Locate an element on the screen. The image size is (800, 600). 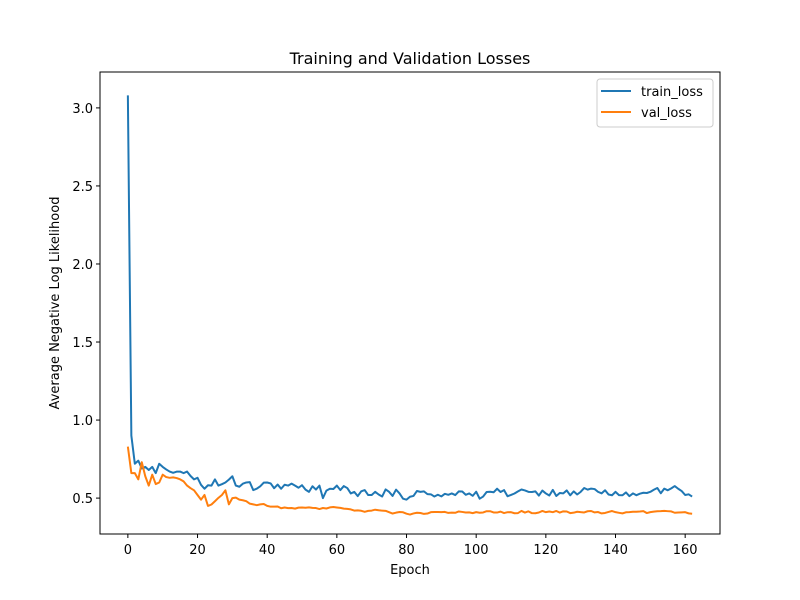
x-tick-label: 160 is located at coordinates (685, 550).